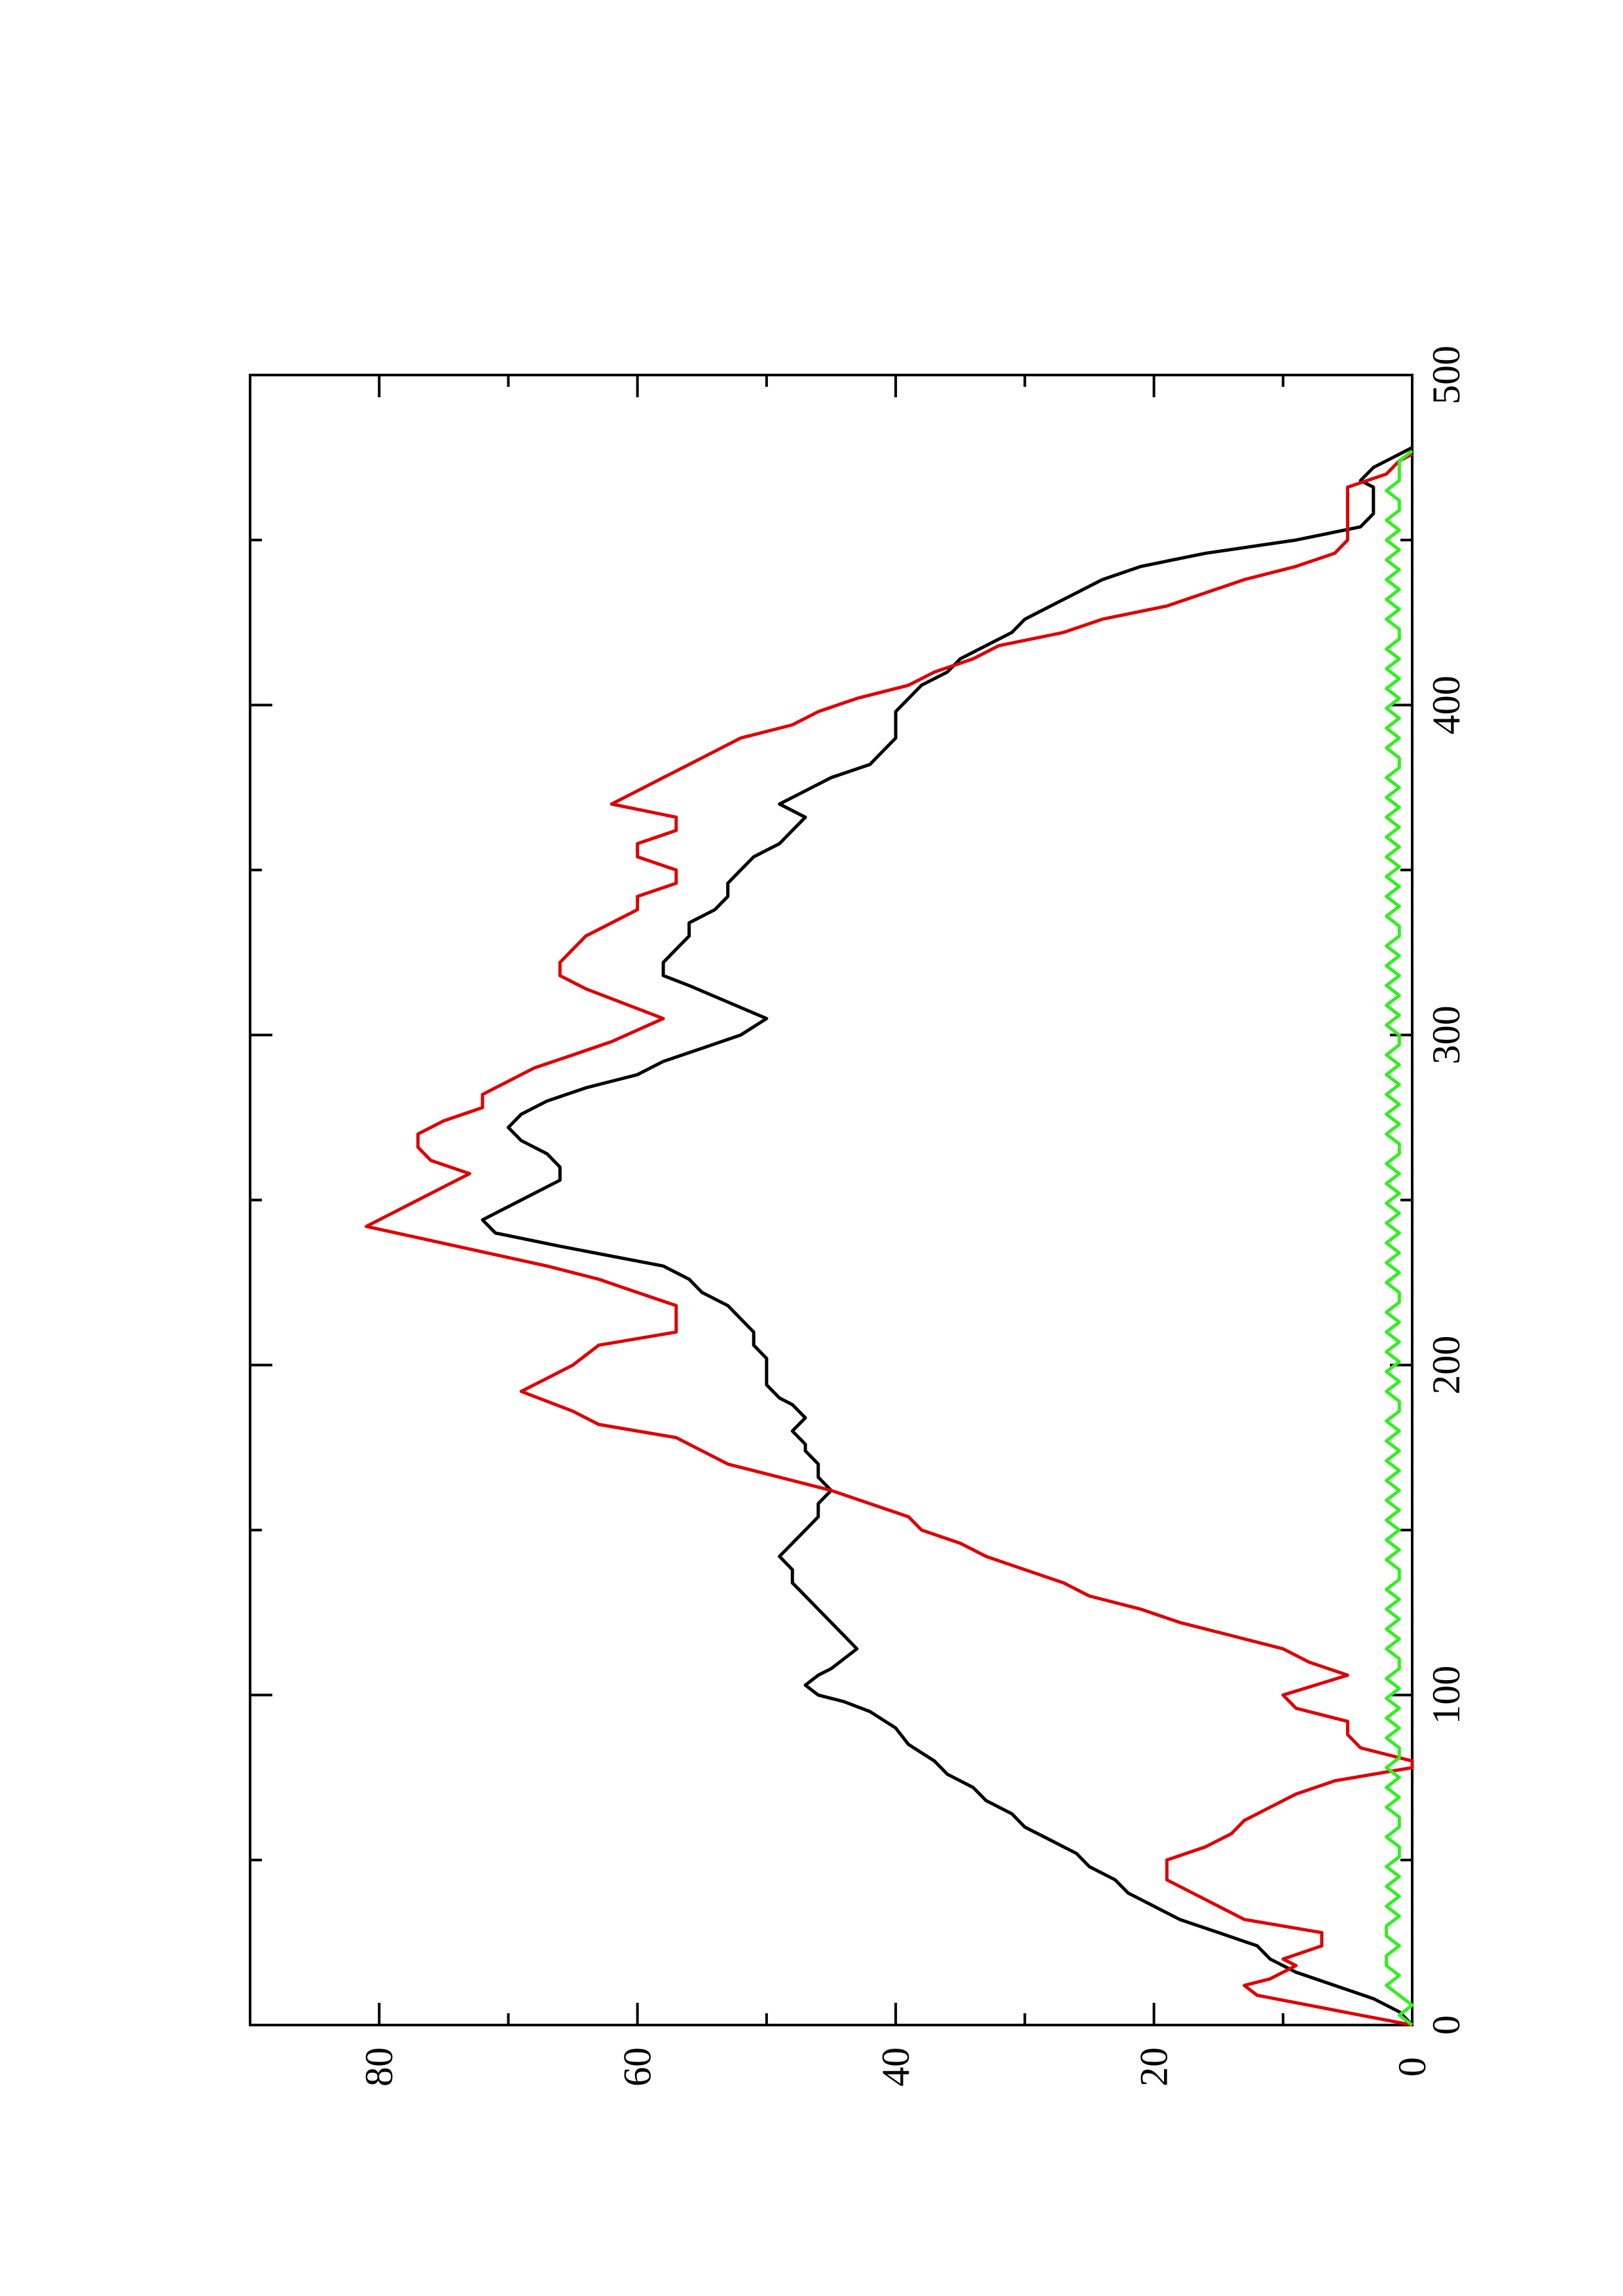  Describe the element at coordinates (895, 2067) in the screenshot. I see `y-tick-label: 40` at that location.